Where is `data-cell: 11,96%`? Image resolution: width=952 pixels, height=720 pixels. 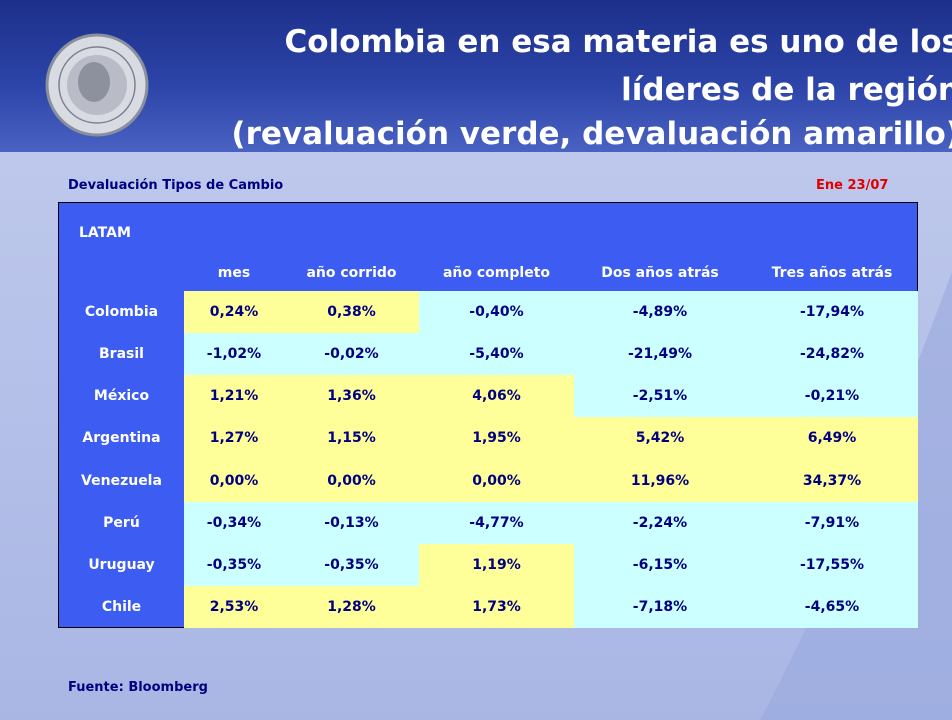
data-cell: 11,96% is located at coordinates (660, 480).